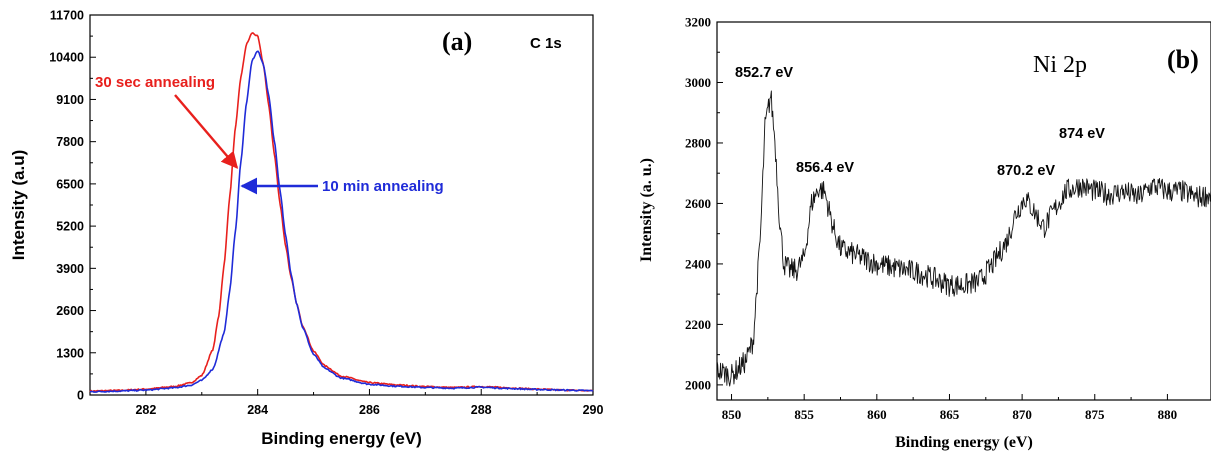 This screenshot has height=452, width=1211. Describe the element at coordinates (70, 269) in the screenshot. I see `y-tick-label: 3900` at that location.